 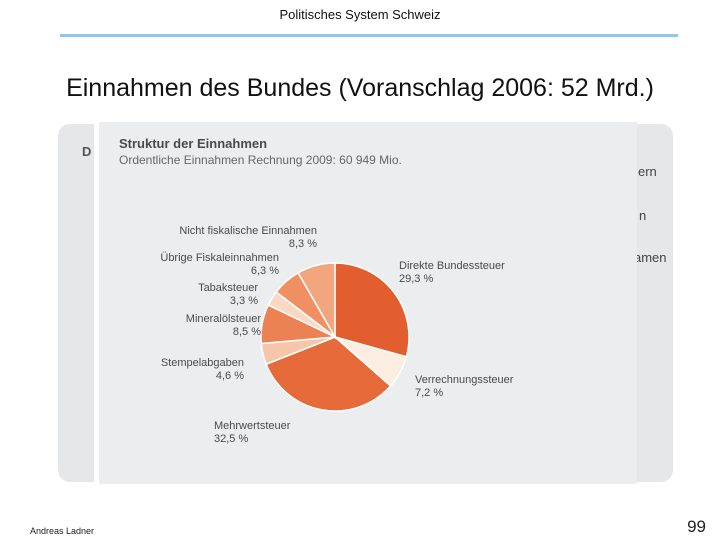 What do you see at coordinates (429, 393) in the screenshot?
I see `slice-value-verrechnungssteuer: 7,2 %` at bounding box center [429, 393].